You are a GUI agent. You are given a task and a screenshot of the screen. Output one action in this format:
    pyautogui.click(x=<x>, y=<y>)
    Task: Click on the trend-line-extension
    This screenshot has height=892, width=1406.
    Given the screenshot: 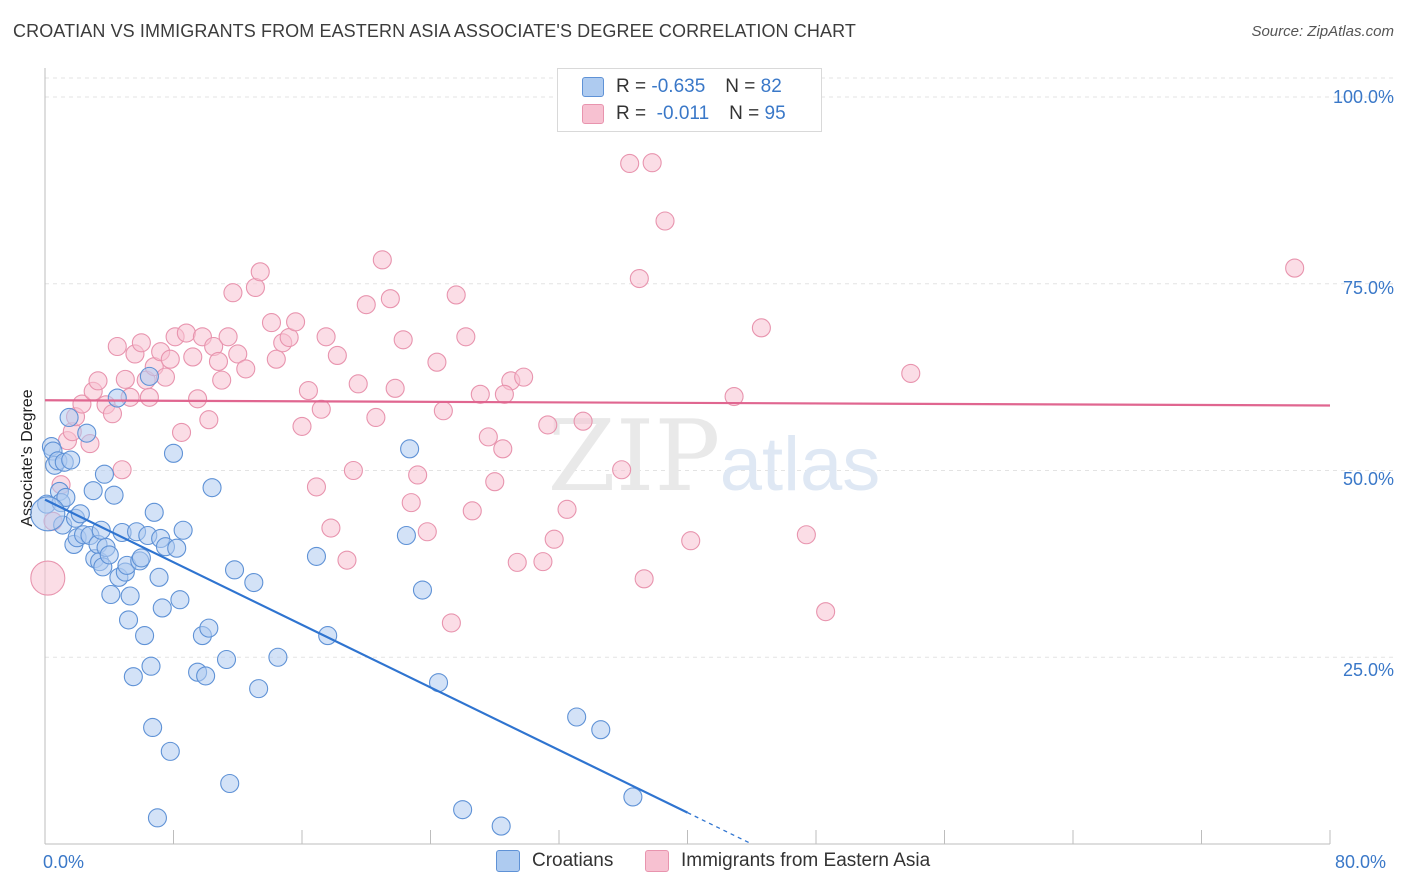 What is the action you would take?
    pyautogui.click(x=720, y=828)
    